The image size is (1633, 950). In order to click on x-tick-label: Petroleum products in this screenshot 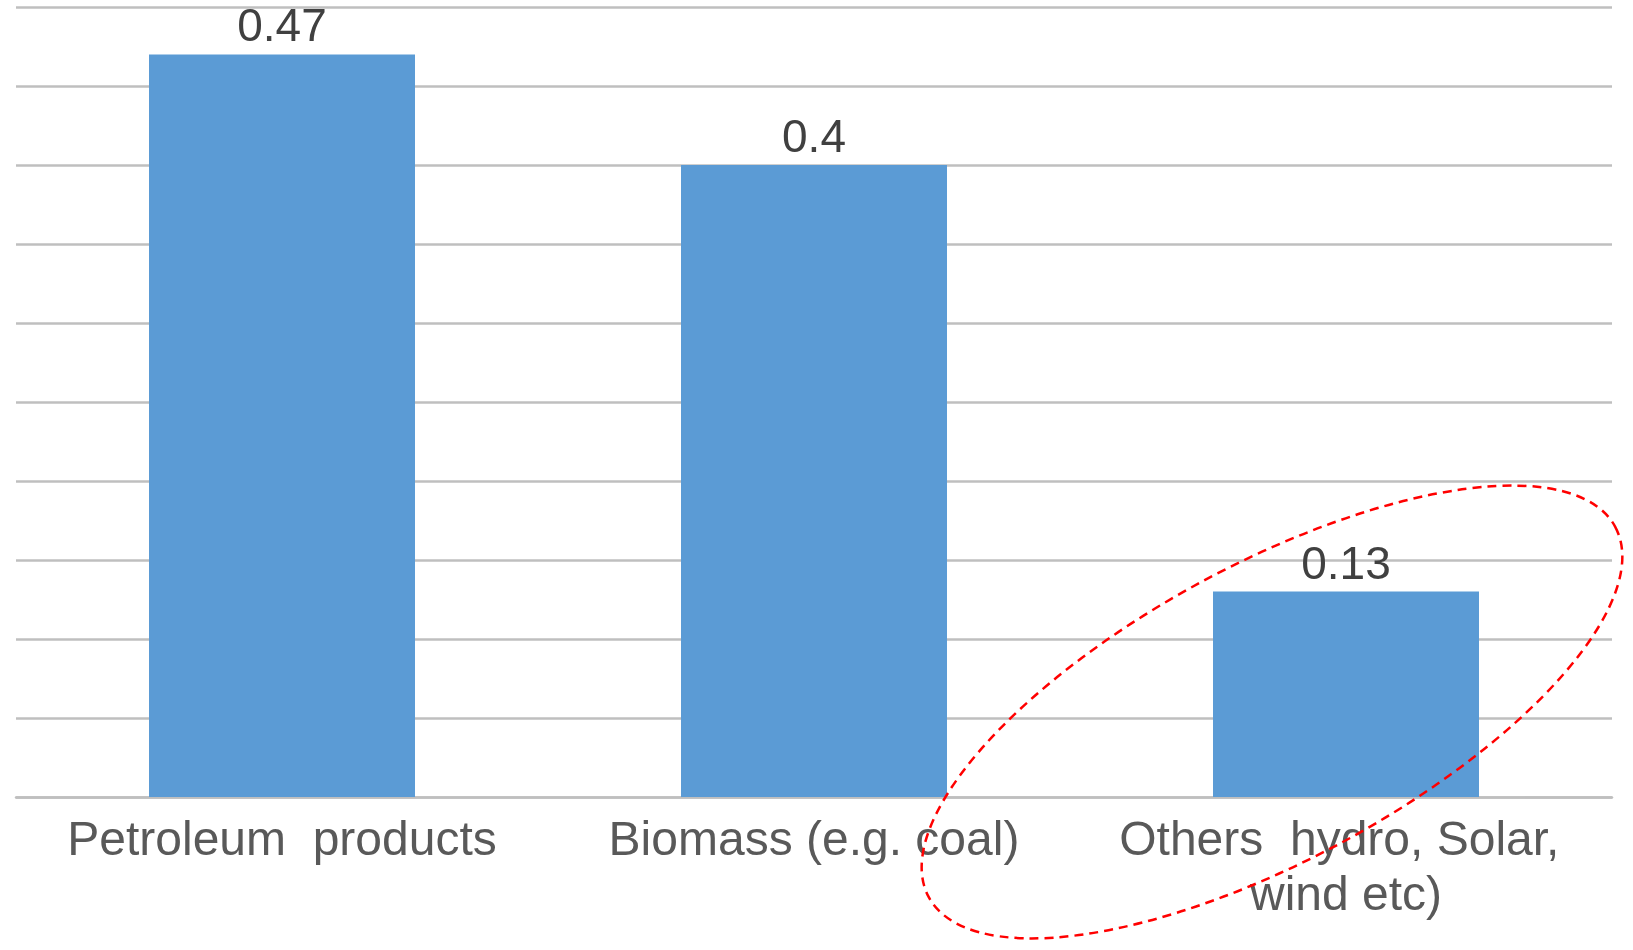, I will do `click(282, 838)`.